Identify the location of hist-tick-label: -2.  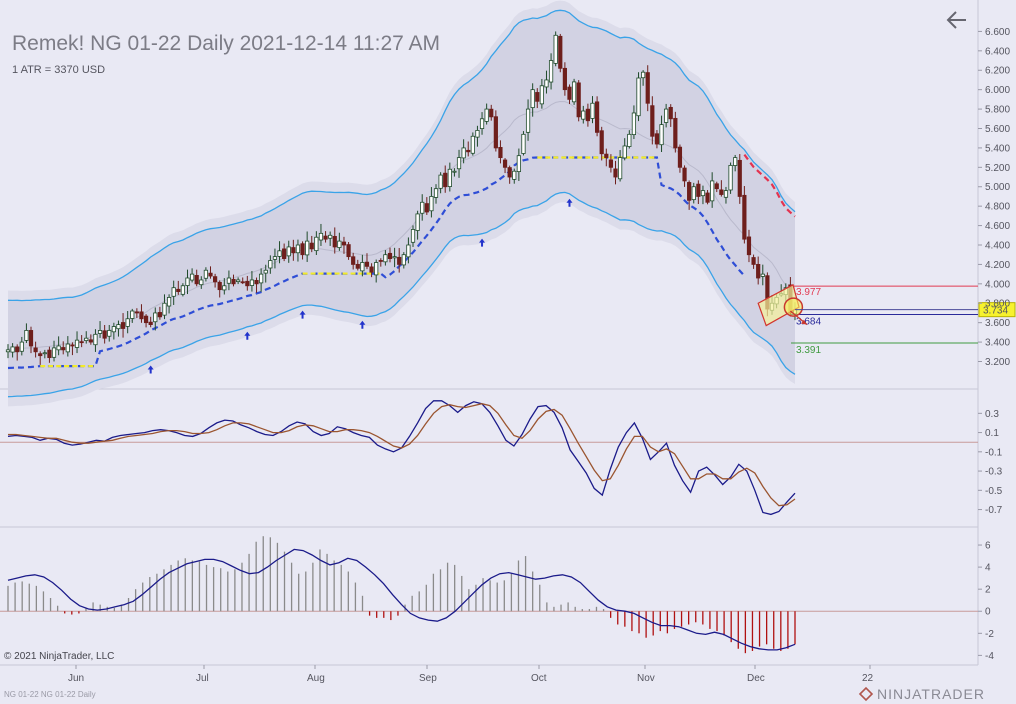
(989, 634).